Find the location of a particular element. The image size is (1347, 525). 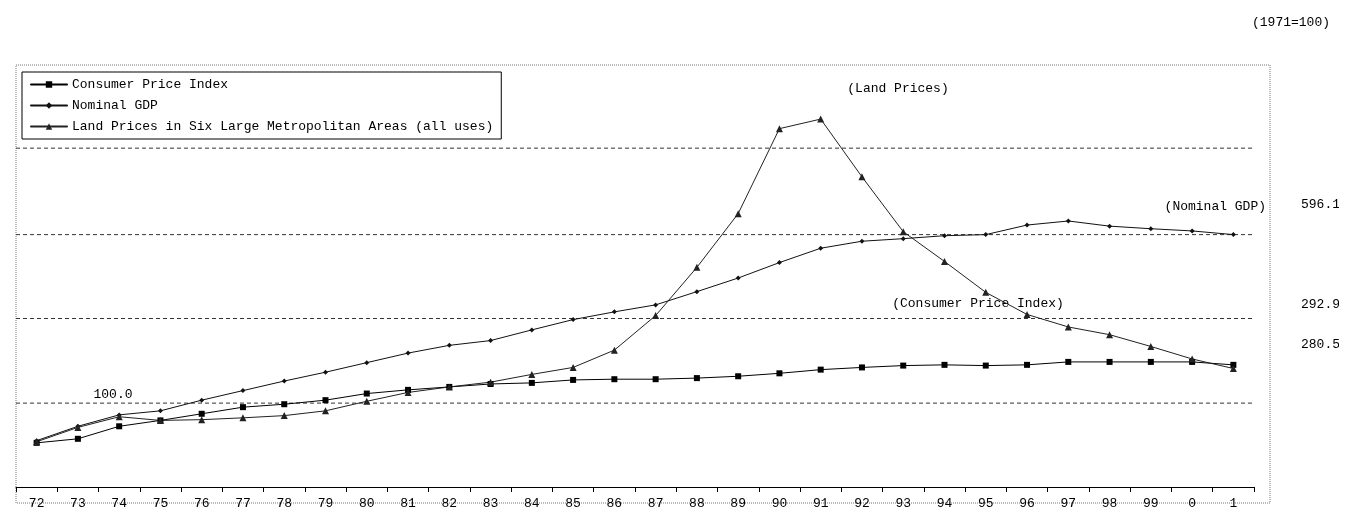

x-tick-label: 72 is located at coordinates (36, 503).